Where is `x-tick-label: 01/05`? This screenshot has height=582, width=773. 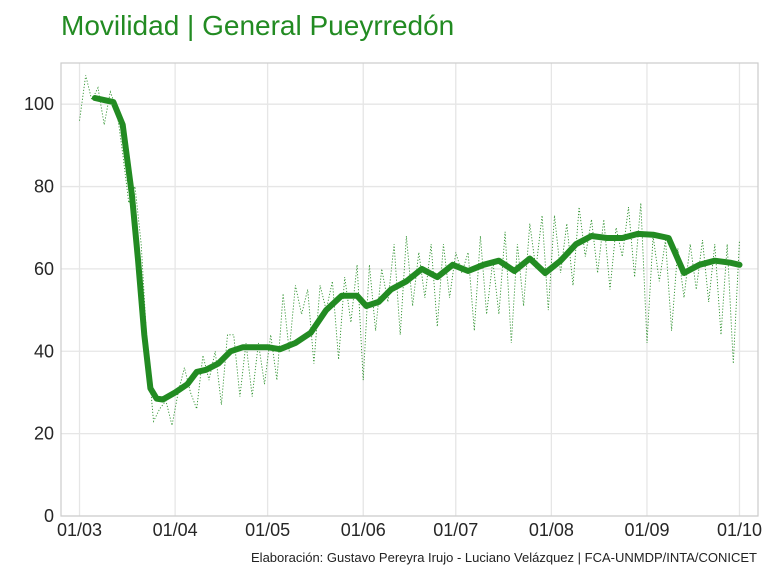
x-tick-label: 01/05 is located at coordinates (267, 530).